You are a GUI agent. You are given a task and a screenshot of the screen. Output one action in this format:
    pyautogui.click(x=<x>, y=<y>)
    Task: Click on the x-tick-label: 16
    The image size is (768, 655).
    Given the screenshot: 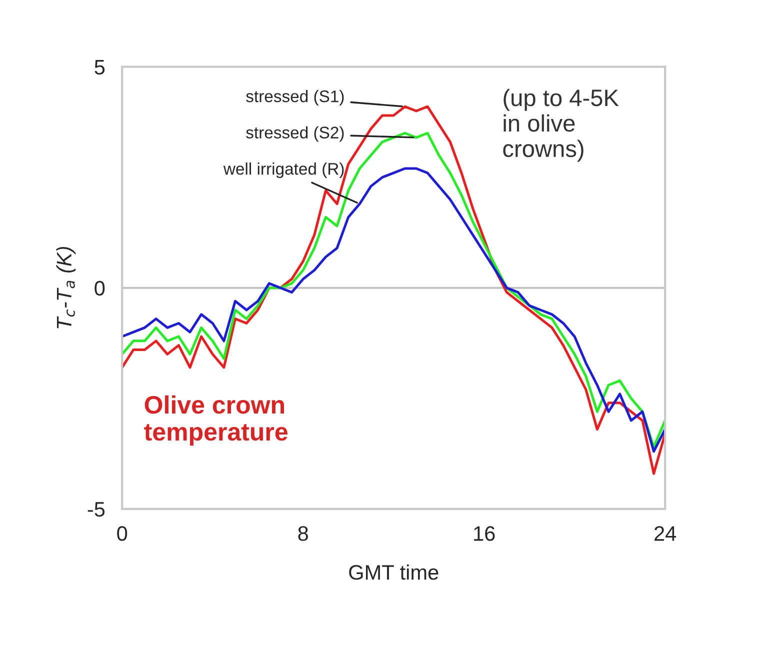 What is the action you would take?
    pyautogui.click(x=484, y=533)
    